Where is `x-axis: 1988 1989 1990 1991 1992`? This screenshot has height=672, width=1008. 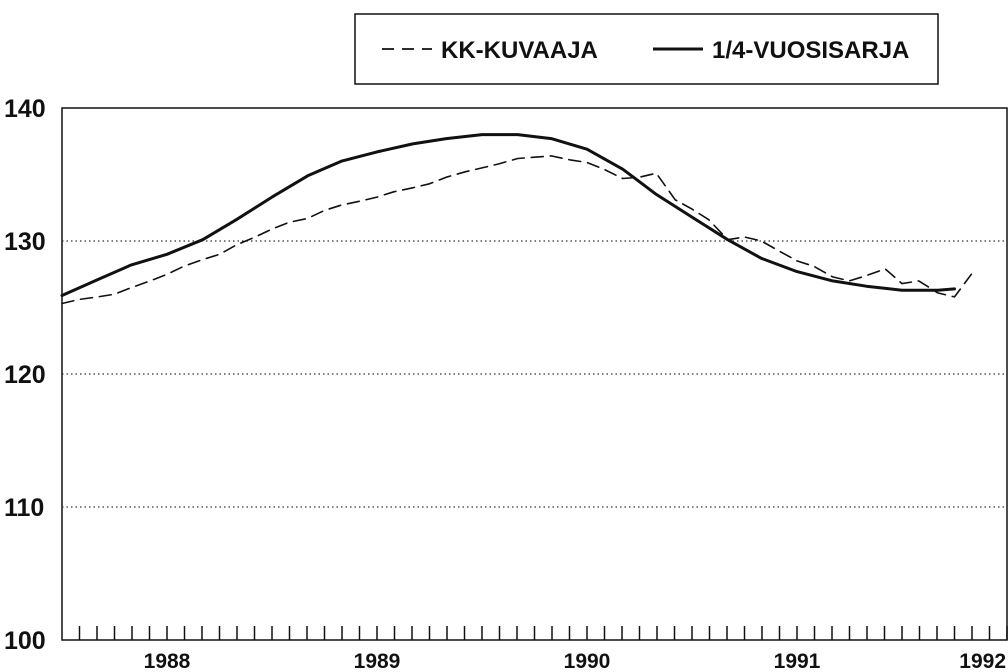 x-axis: 1988 1989 1990 1991 1992 is located at coordinates (543, 649).